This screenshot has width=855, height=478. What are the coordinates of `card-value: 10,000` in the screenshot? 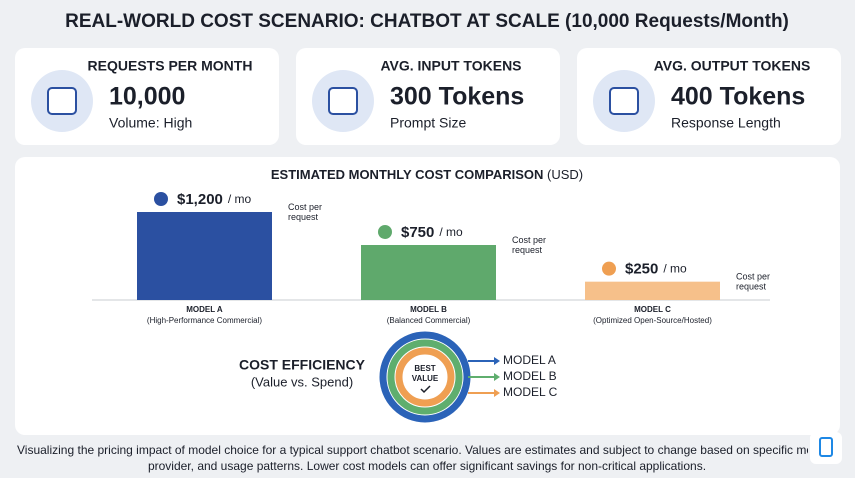 It's located at (147, 97).